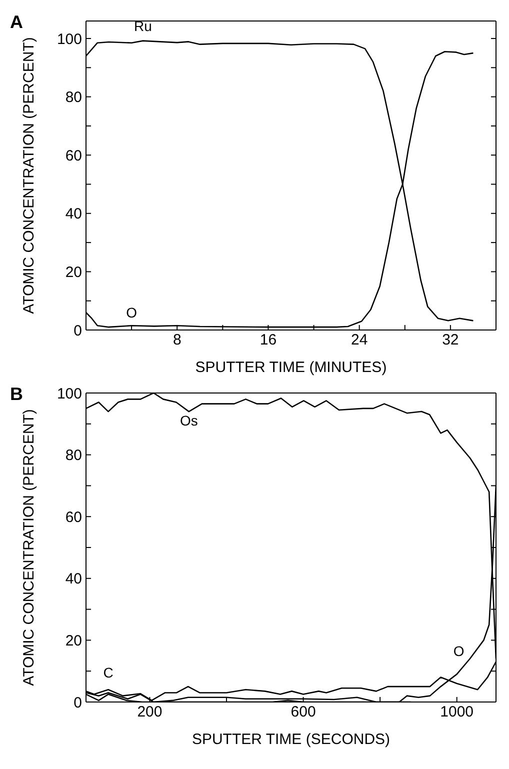  I want to click on x-axis-title: SPUTTER TIME (SECONDS), so click(291, 739).